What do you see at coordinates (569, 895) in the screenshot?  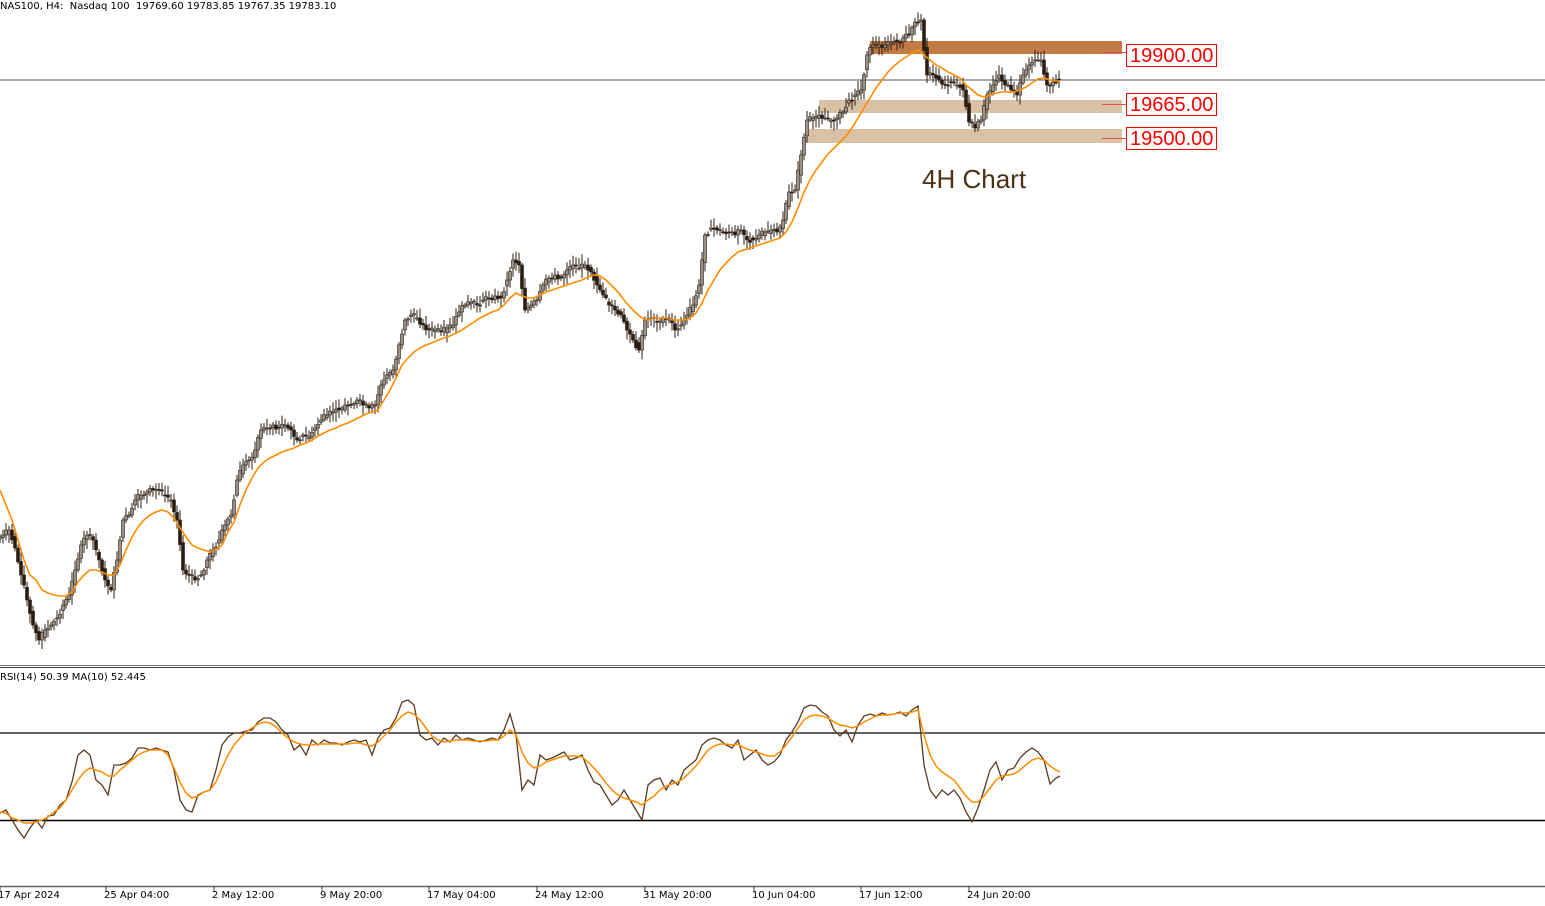 I see `time-tick-label: 24 May 12:00` at bounding box center [569, 895].